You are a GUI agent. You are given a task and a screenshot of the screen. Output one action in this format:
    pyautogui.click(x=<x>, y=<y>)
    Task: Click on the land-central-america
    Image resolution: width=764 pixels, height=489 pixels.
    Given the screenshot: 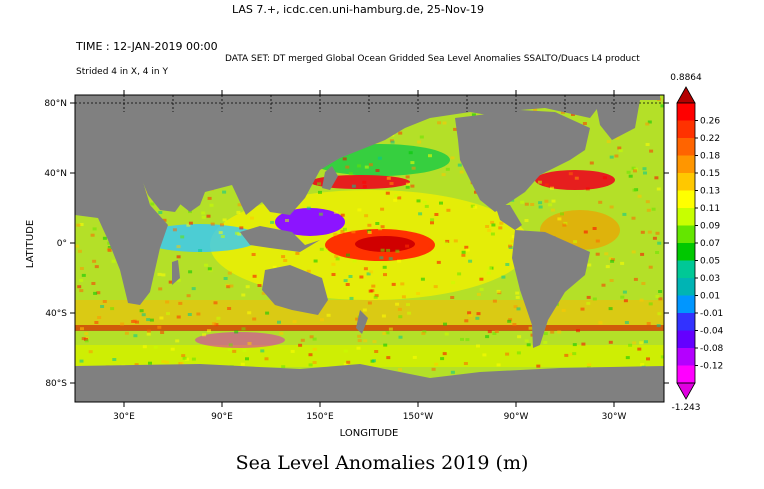 What is the action you would take?
    pyautogui.click(x=508, y=217)
    